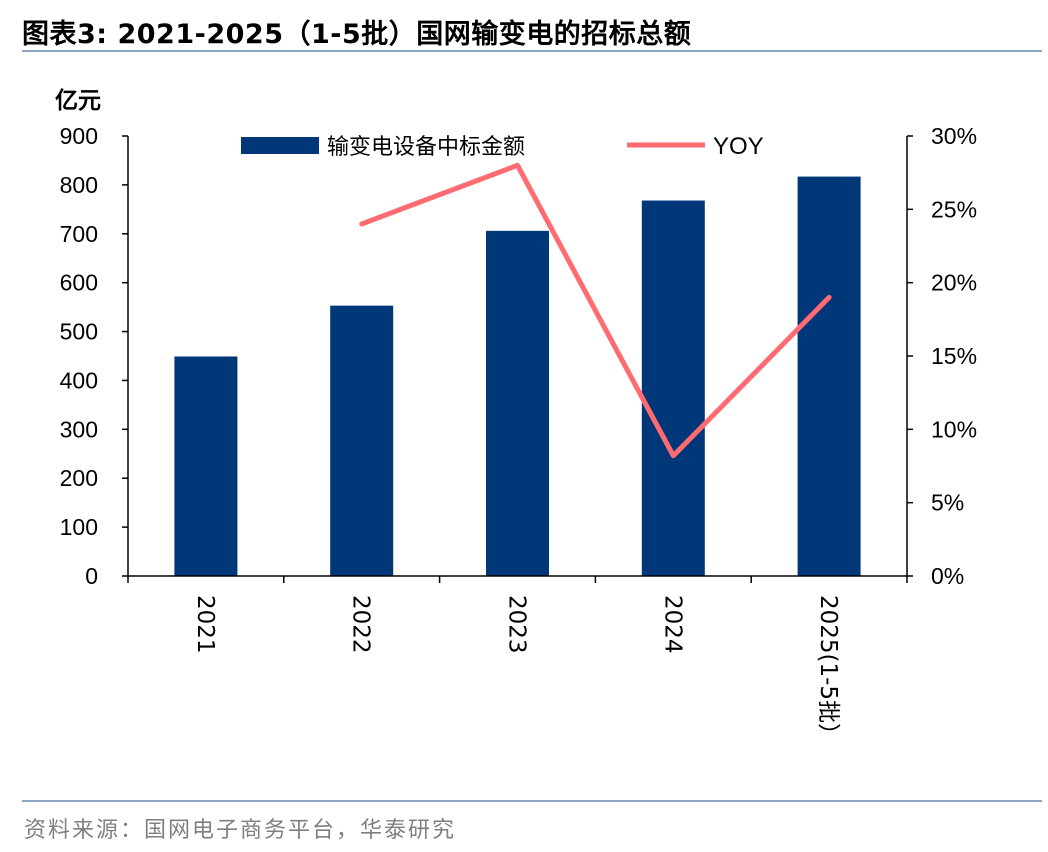  Describe the element at coordinates (954, 429) in the screenshot. I see `right-tick-label: 10%` at that location.